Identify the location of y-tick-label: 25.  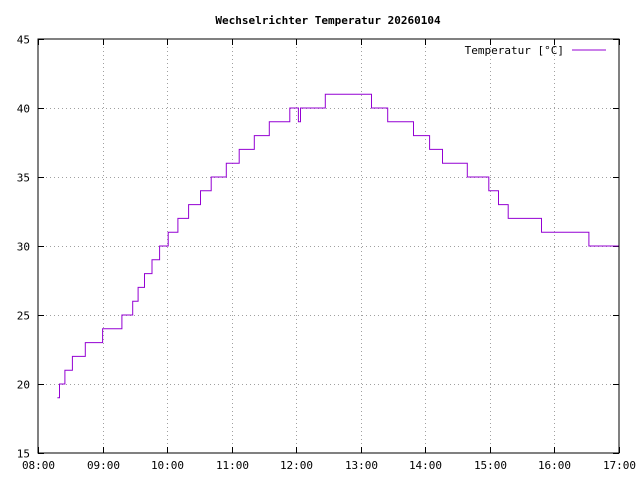
(23, 316).